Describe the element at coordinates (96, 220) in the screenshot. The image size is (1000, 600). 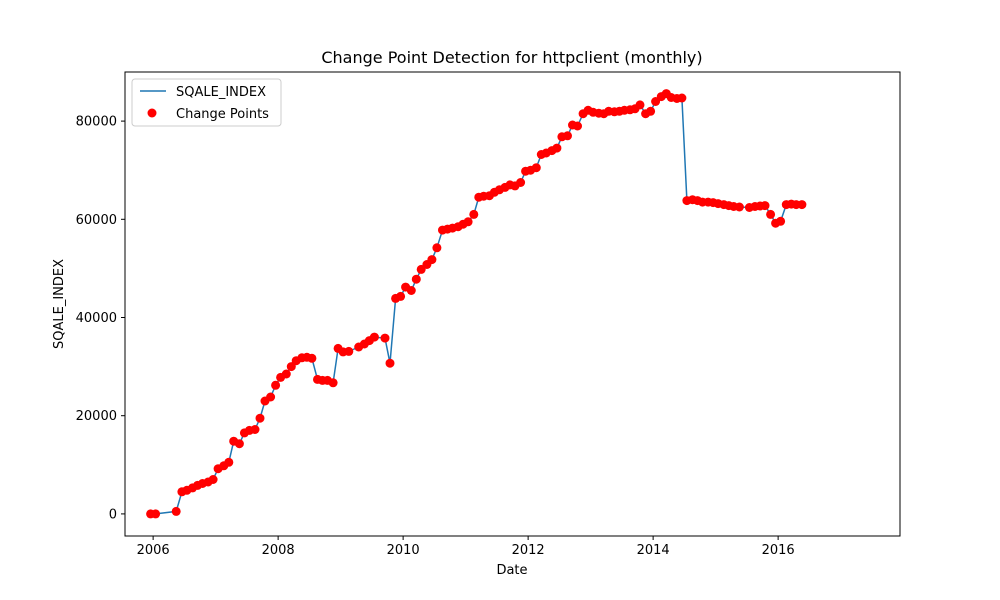
I see `y-tick-label: 60000` at that location.